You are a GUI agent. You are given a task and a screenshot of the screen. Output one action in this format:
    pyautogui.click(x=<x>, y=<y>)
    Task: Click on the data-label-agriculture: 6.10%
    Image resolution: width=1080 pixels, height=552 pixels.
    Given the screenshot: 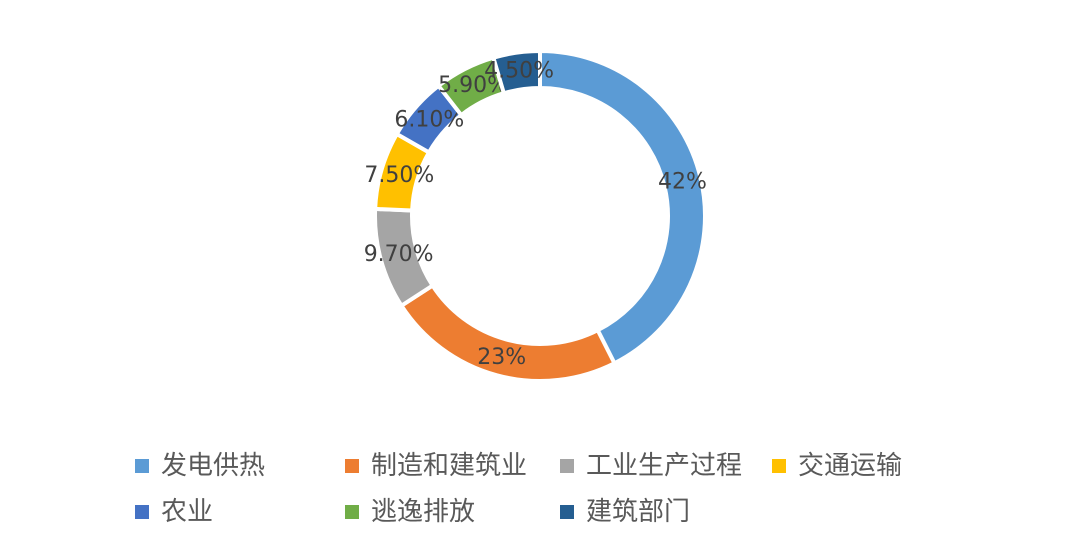 What is the action you would take?
    pyautogui.click(x=429, y=119)
    